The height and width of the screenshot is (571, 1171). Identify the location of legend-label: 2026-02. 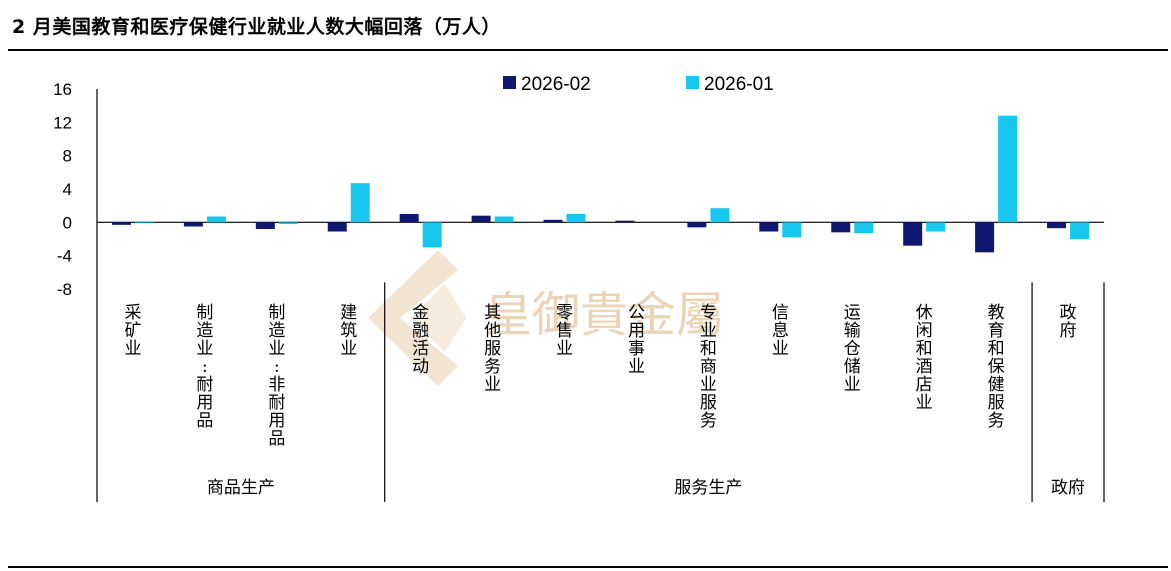
(556, 84).